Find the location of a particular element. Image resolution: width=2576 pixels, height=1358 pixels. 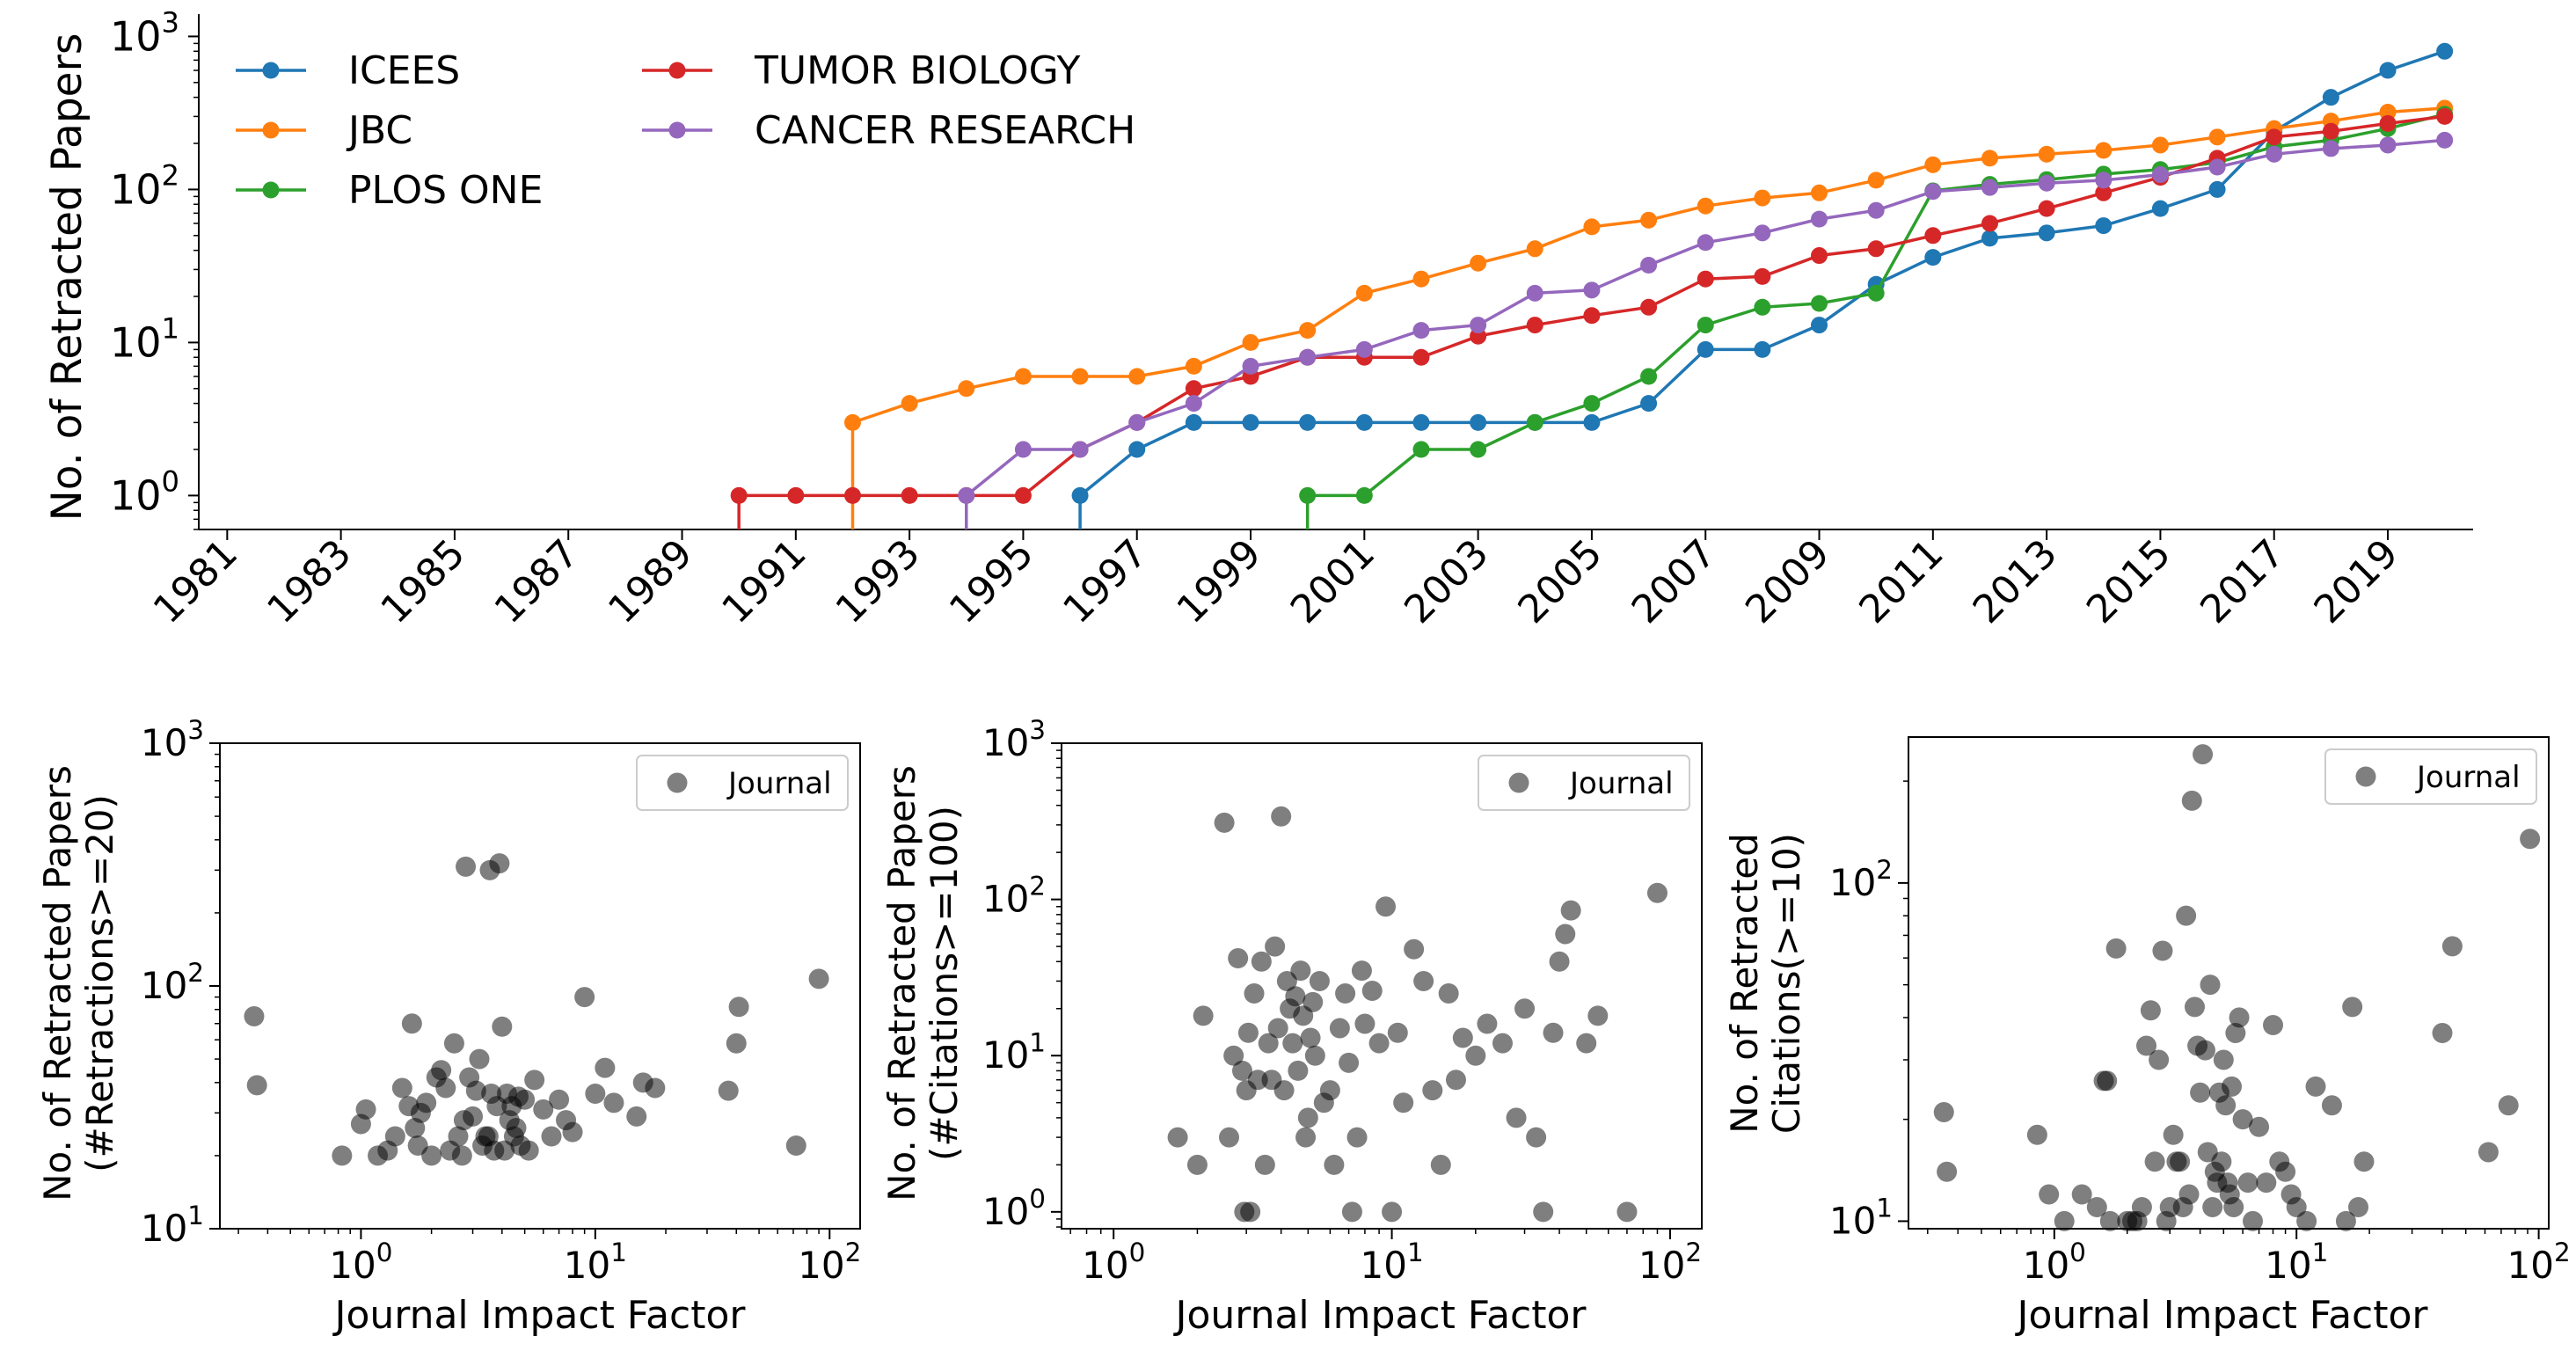

scatter2-y-axis-label-line1: No. of Retracted Papers is located at coordinates (901, 983).